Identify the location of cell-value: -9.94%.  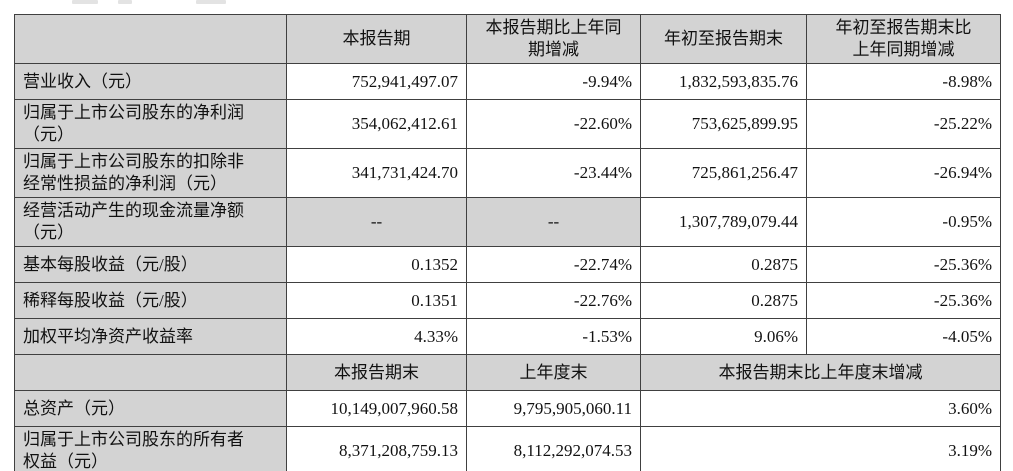
(553, 81).